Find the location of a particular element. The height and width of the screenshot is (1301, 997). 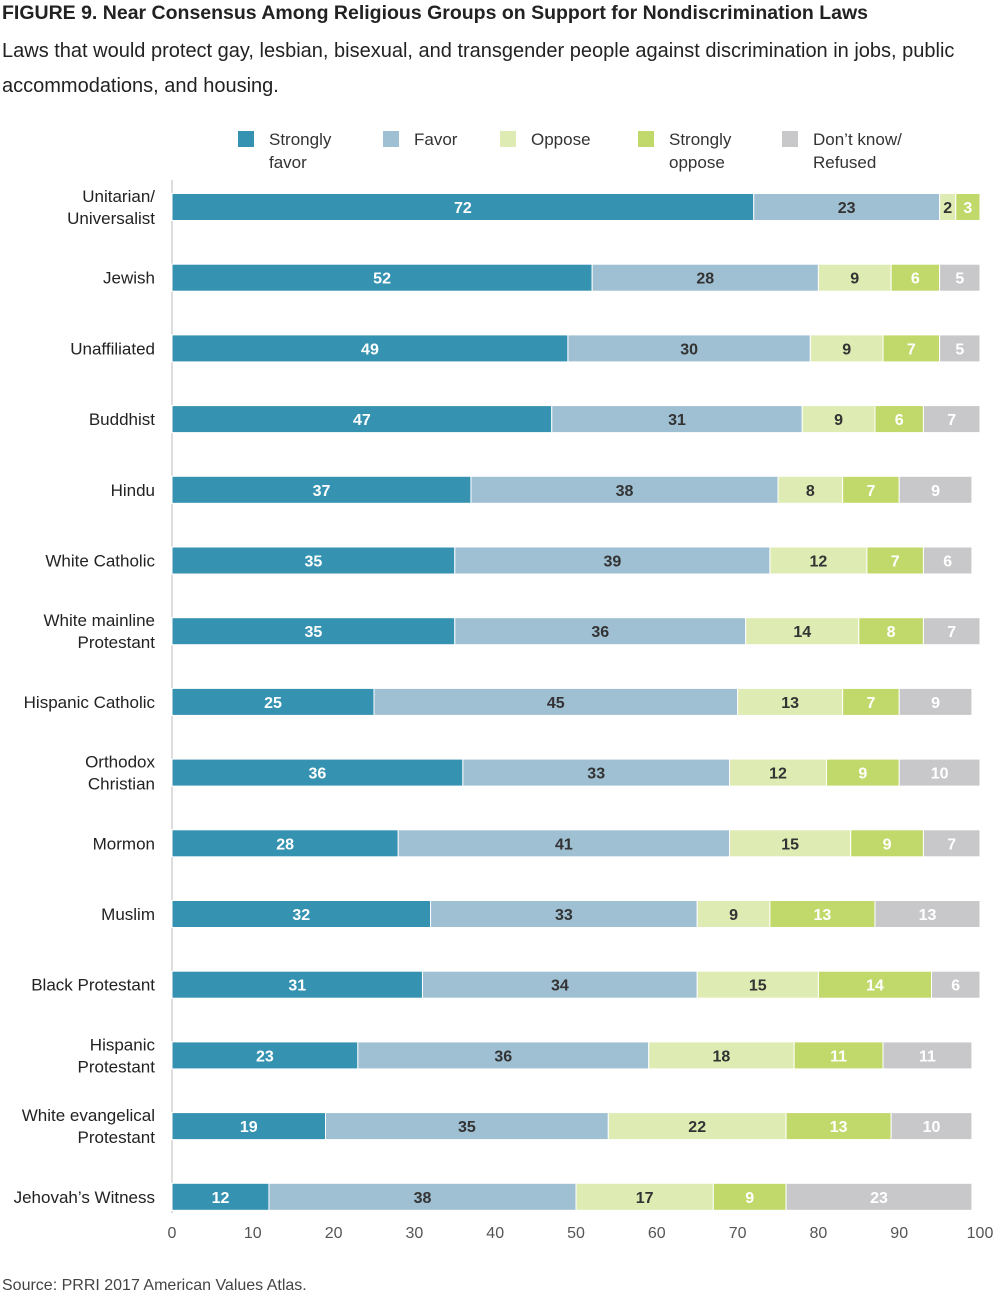

bar-jewish-strongly-favor is located at coordinates (382, 277).